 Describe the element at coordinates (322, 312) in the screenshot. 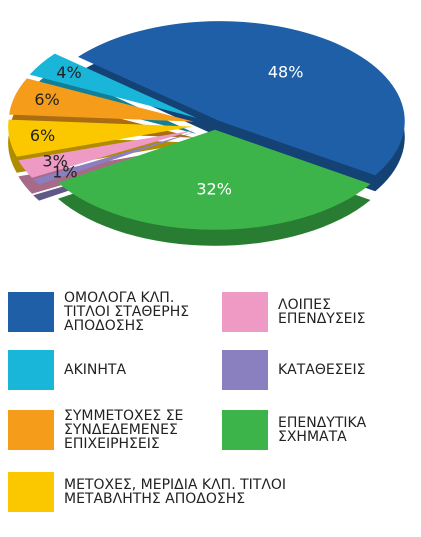

I see `legend-label: ΛΟΙΠΕΣ ΕΠΕΝΔΥΣΕΙΣ` at that location.